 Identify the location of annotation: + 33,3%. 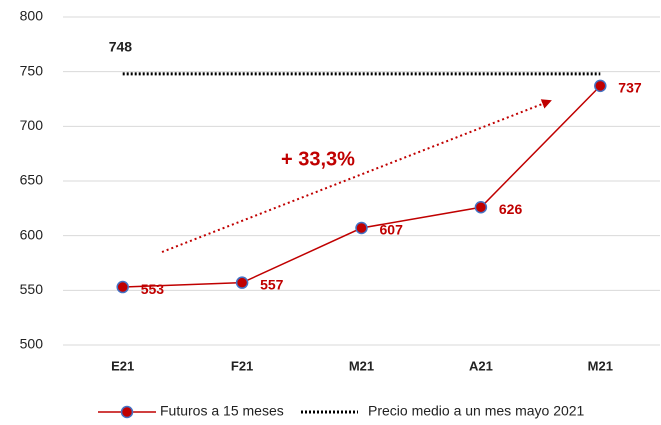
(318, 159).